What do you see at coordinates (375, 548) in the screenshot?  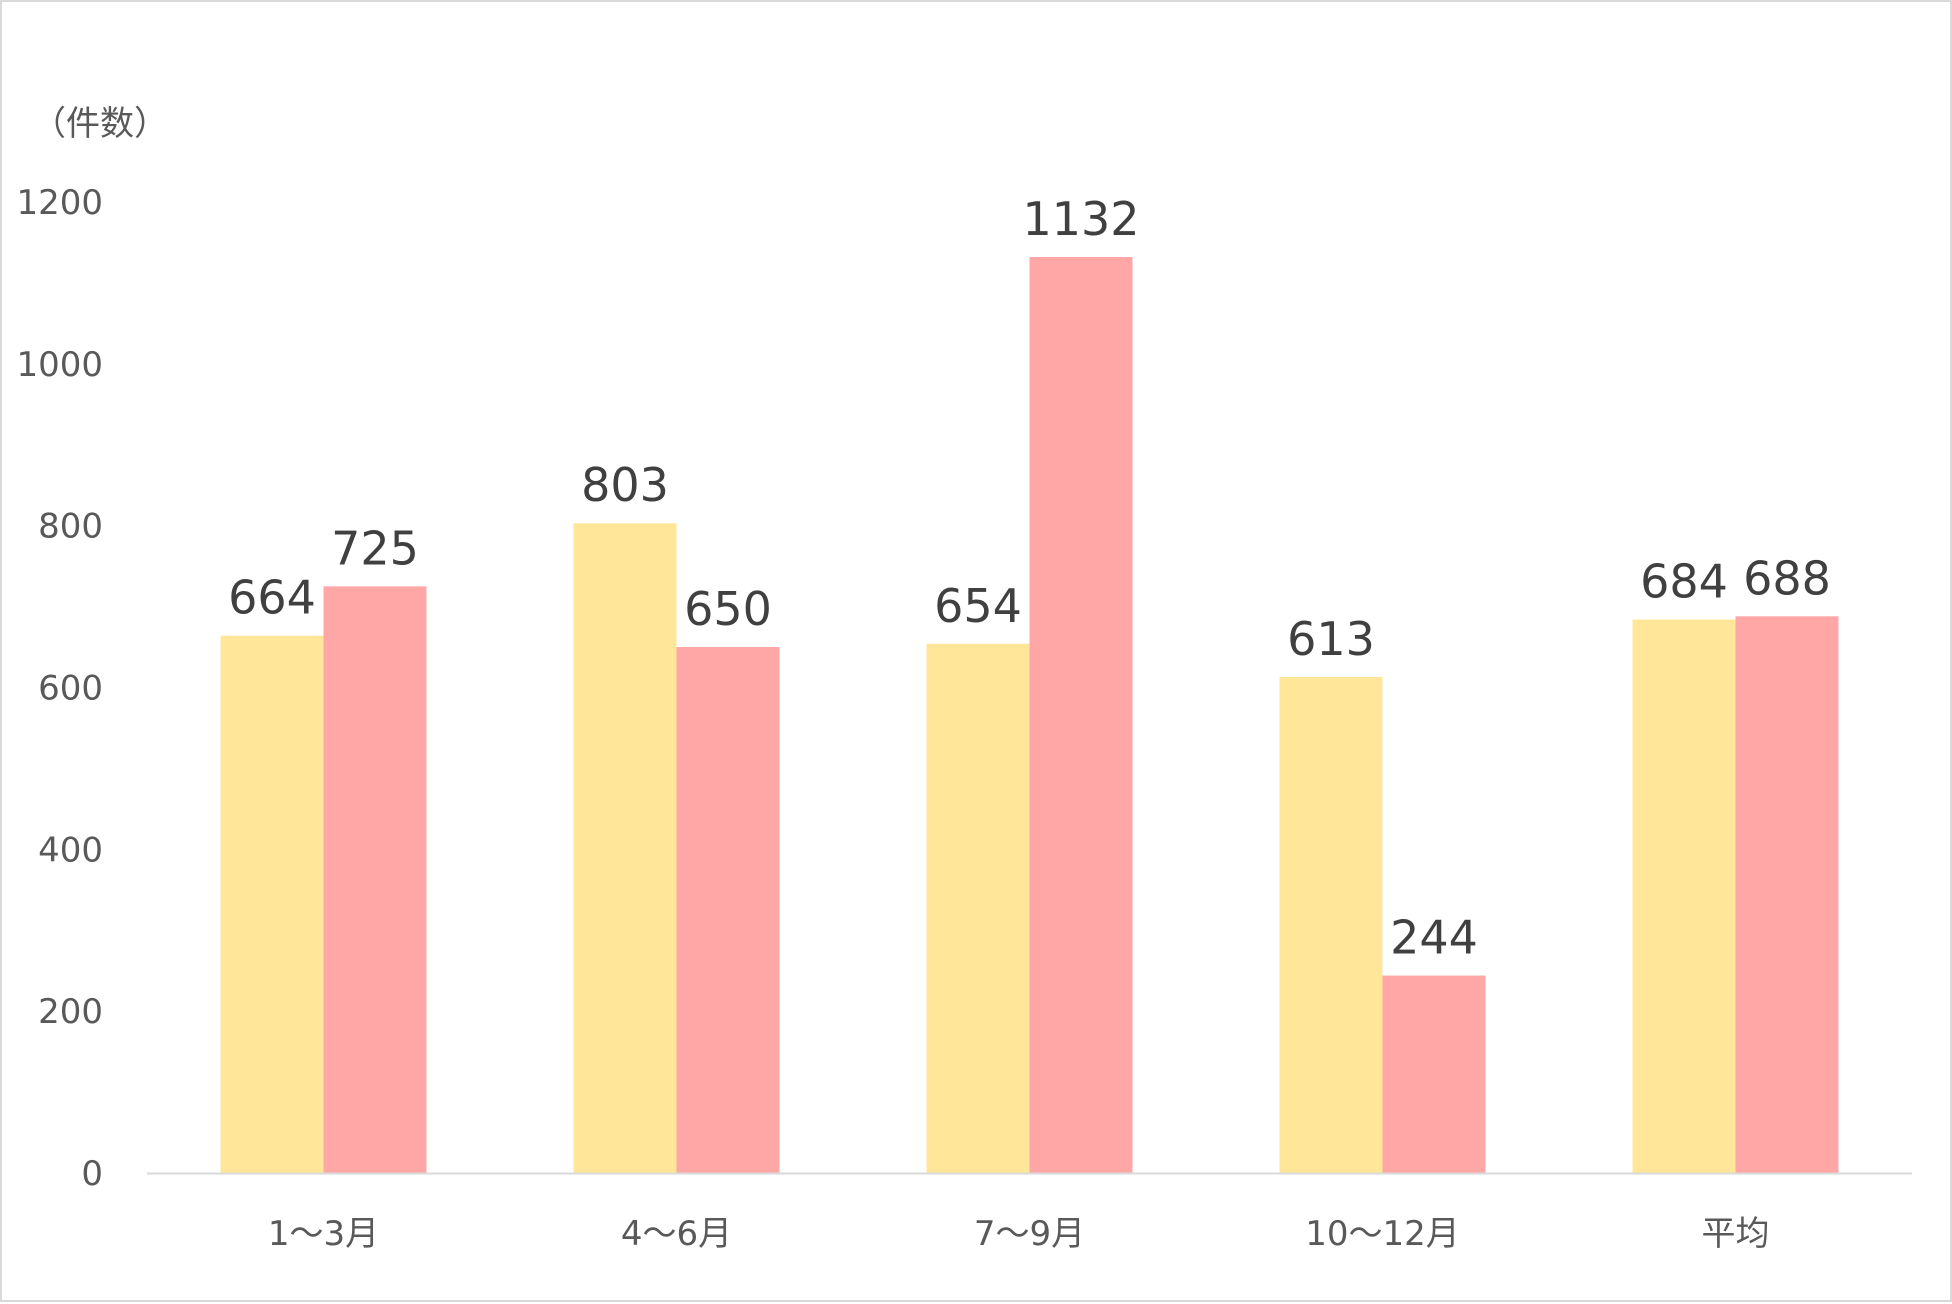 I see `data-label: 725` at bounding box center [375, 548].